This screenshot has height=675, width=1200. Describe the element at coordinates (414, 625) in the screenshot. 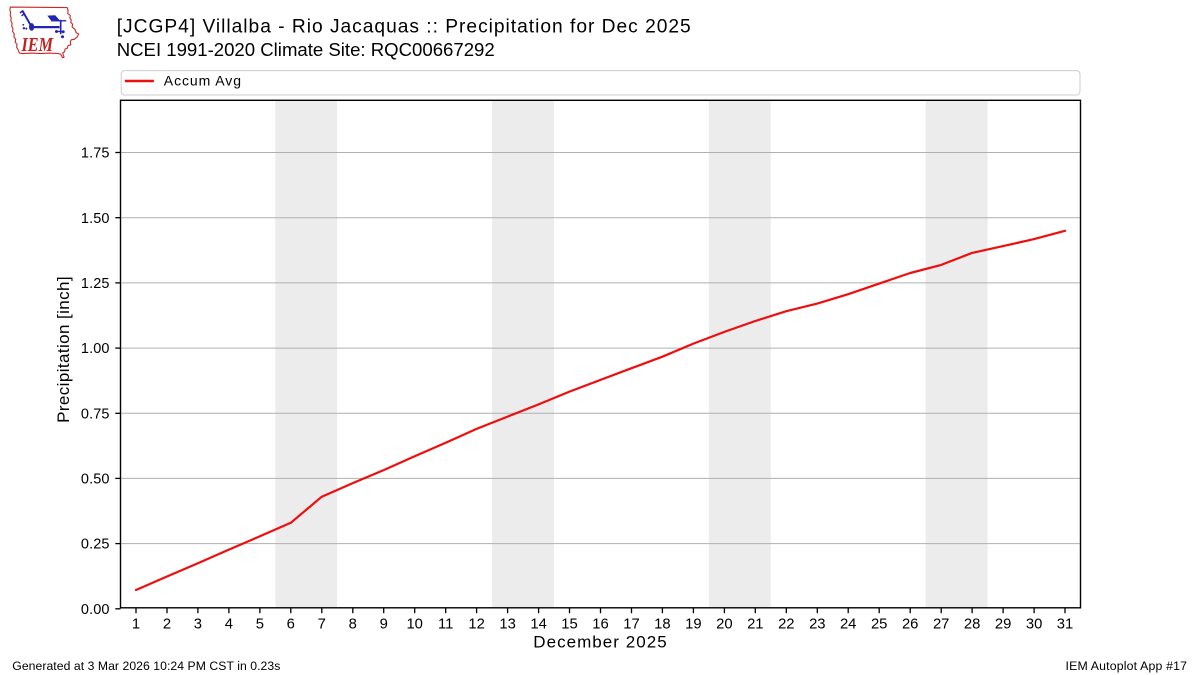

I see `svg-text: 10` at that location.